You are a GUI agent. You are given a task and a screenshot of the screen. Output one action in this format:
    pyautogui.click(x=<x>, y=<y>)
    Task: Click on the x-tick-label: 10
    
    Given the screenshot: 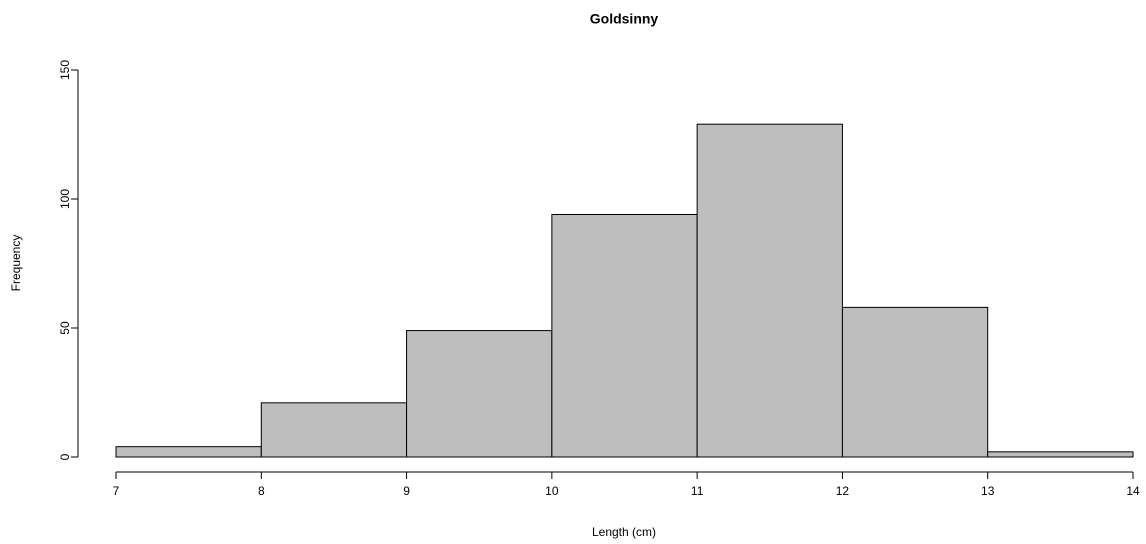 What is the action you would take?
    pyautogui.click(x=552, y=491)
    